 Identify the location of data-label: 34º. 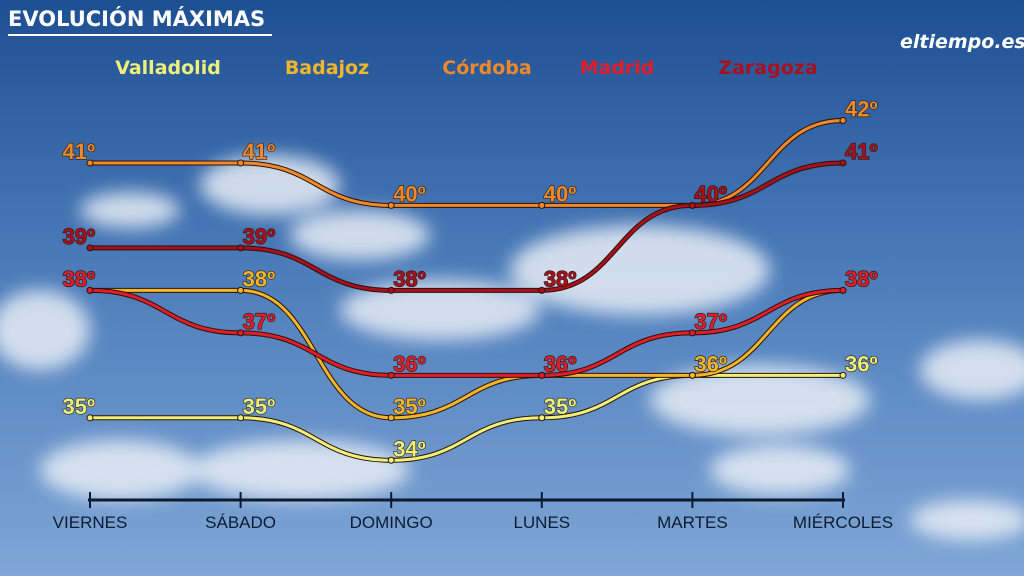
(409, 448).